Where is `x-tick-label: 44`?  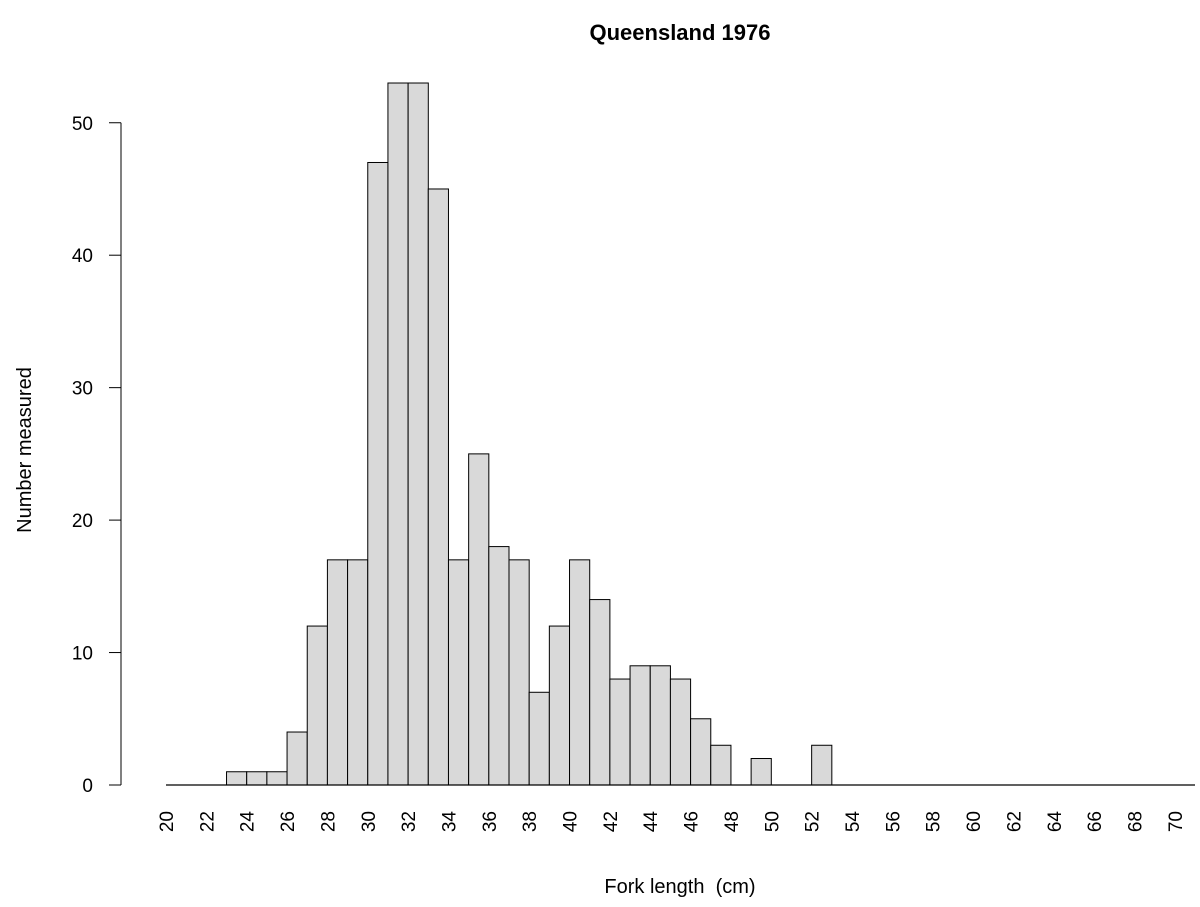
x-tick-label: 44 is located at coordinates (651, 822).